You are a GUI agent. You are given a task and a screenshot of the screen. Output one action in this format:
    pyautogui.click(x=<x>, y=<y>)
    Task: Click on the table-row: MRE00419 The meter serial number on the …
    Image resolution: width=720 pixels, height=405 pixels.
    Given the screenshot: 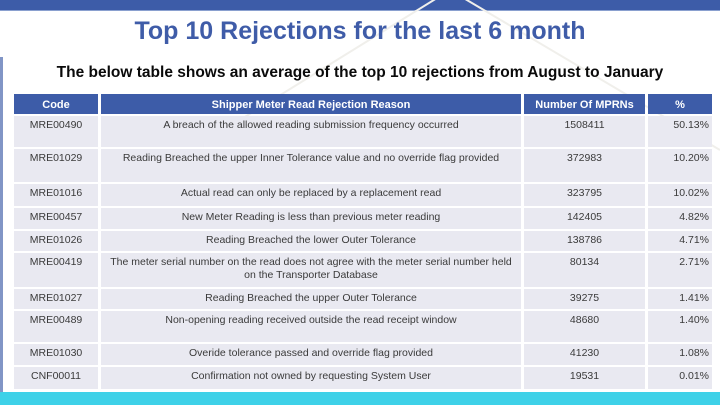 What is the action you would take?
    pyautogui.click(x=363, y=270)
    